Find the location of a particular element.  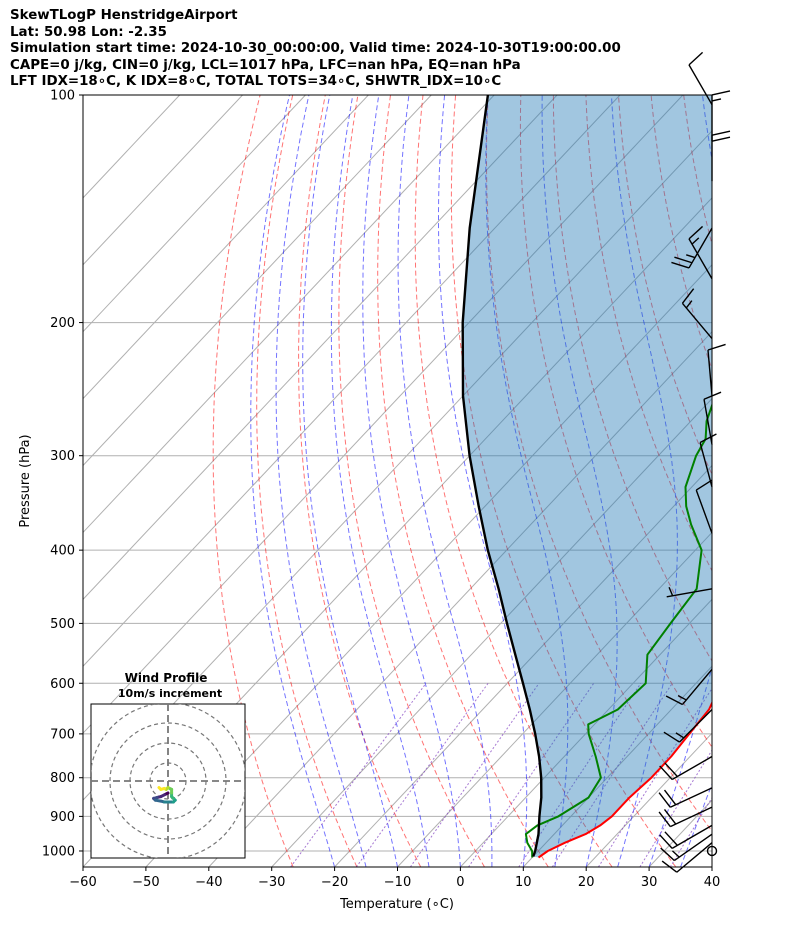

x-tick-label: −20 is located at coordinates (334, 882).